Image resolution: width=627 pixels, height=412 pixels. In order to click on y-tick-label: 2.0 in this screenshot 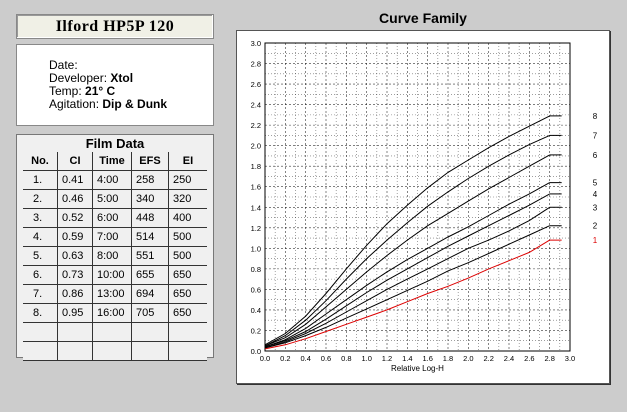, I will do `click(256, 146)`.